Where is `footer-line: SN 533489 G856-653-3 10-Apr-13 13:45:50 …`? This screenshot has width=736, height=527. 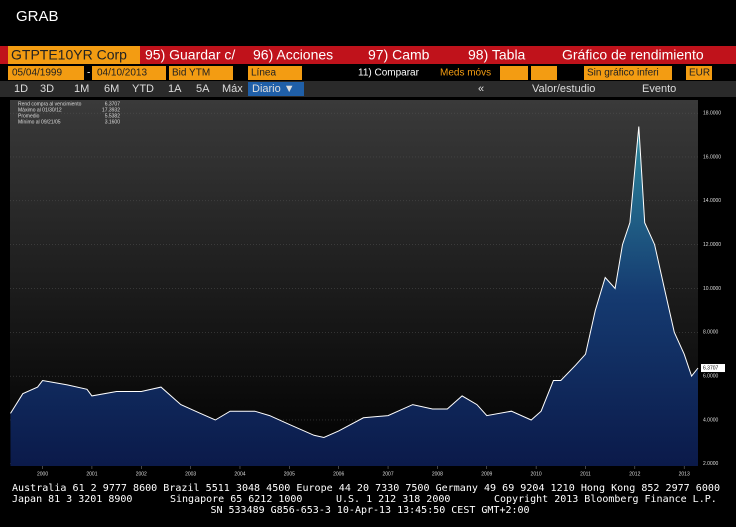 footer-line: SN 533489 G856-653-3 10-Apr-13 13:45:50 … is located at coordinates (369, 510).